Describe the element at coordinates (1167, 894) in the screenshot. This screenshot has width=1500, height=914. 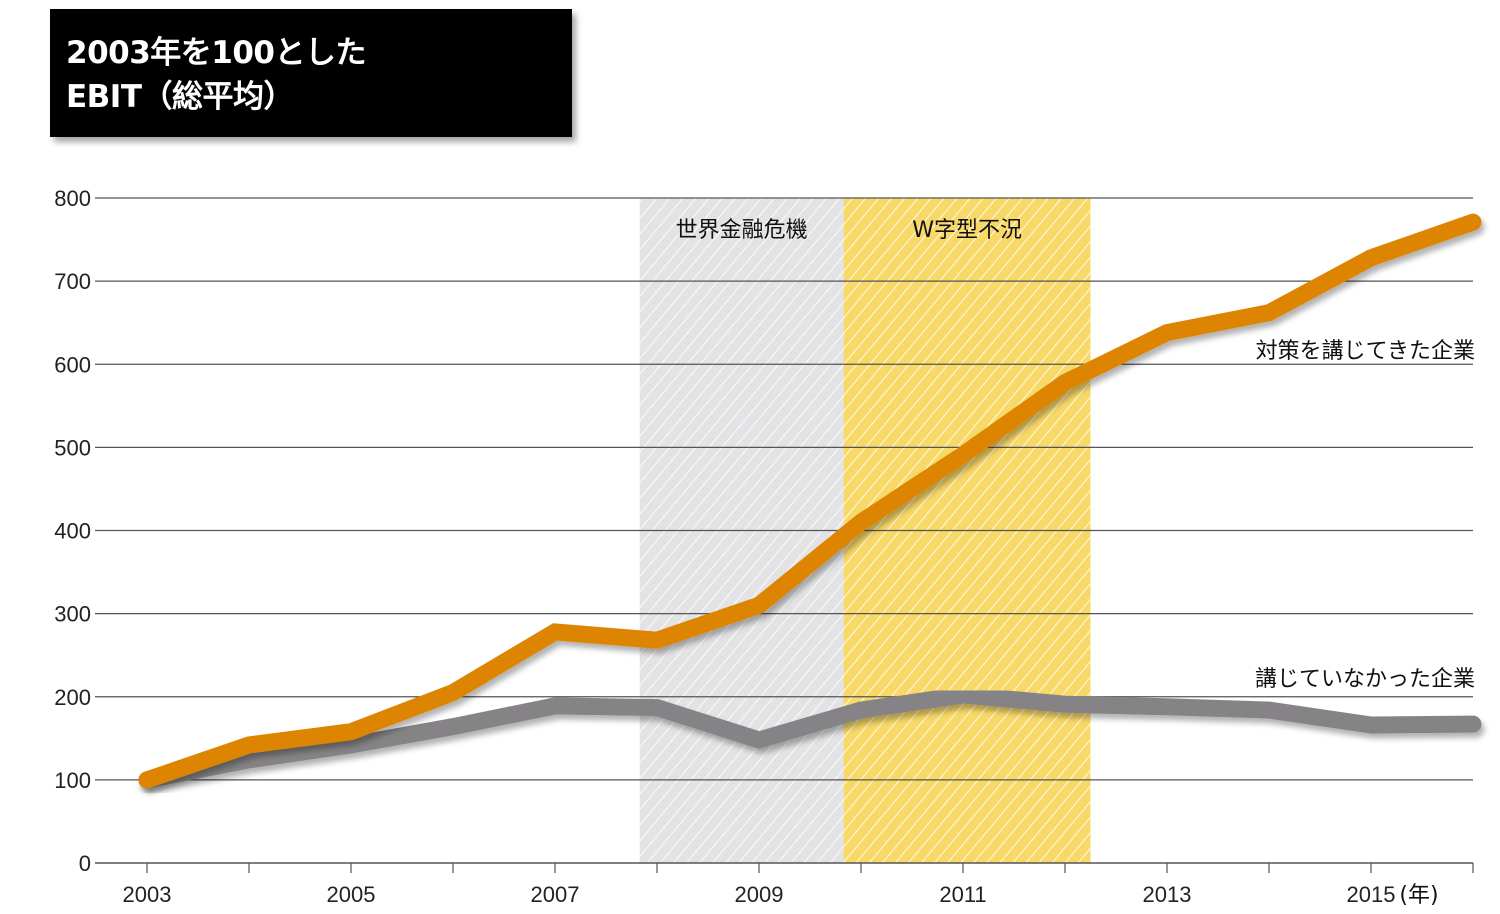
I see `x-tick-label: 2013` at that location.